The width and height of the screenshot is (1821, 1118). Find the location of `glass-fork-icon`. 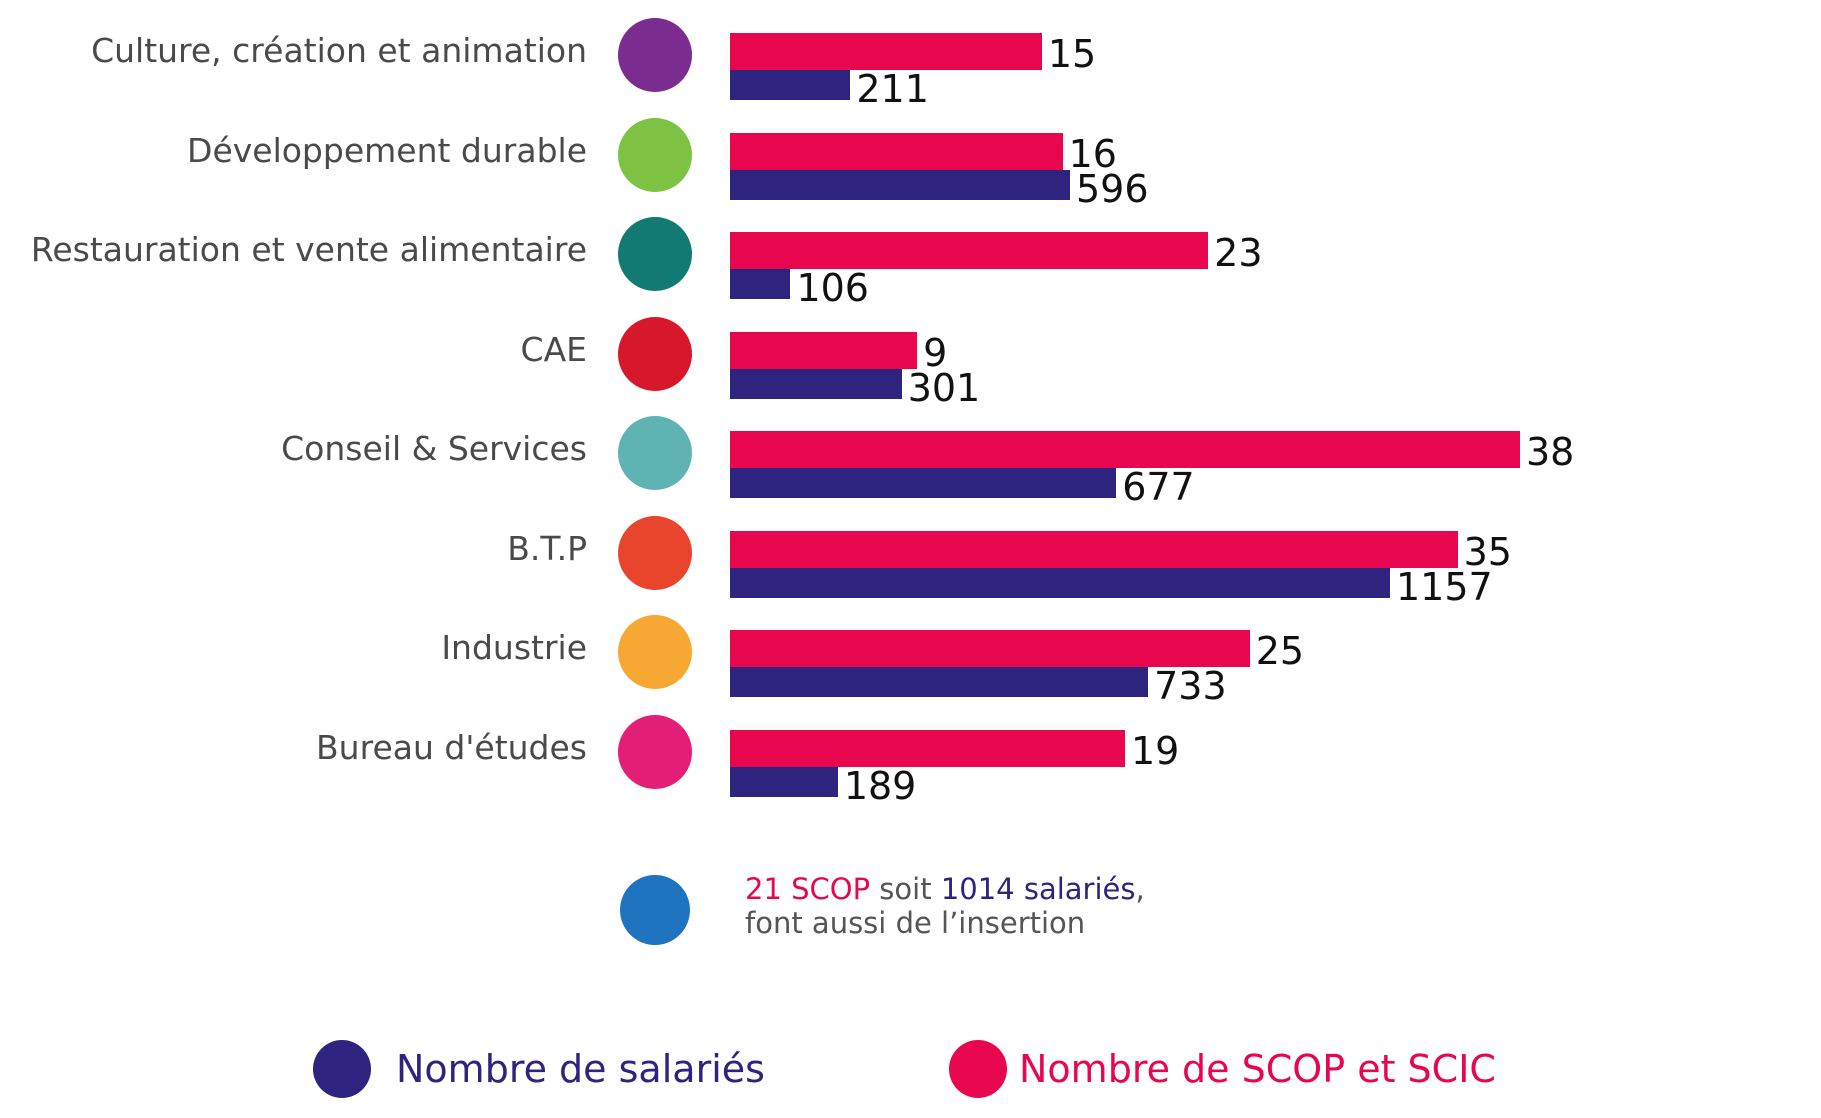

glass-fork-icon is located at coordinates (655, 254).